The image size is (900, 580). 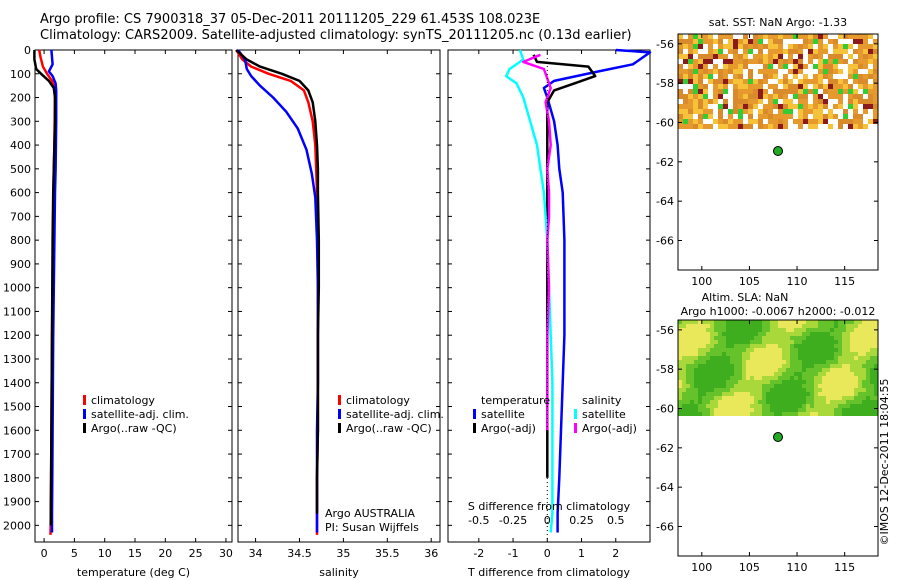 What do you see at coordinates (278, 281) in the screenshot?
I see `series-line-argo-raw-qc-` at bounding box center [278, 281].